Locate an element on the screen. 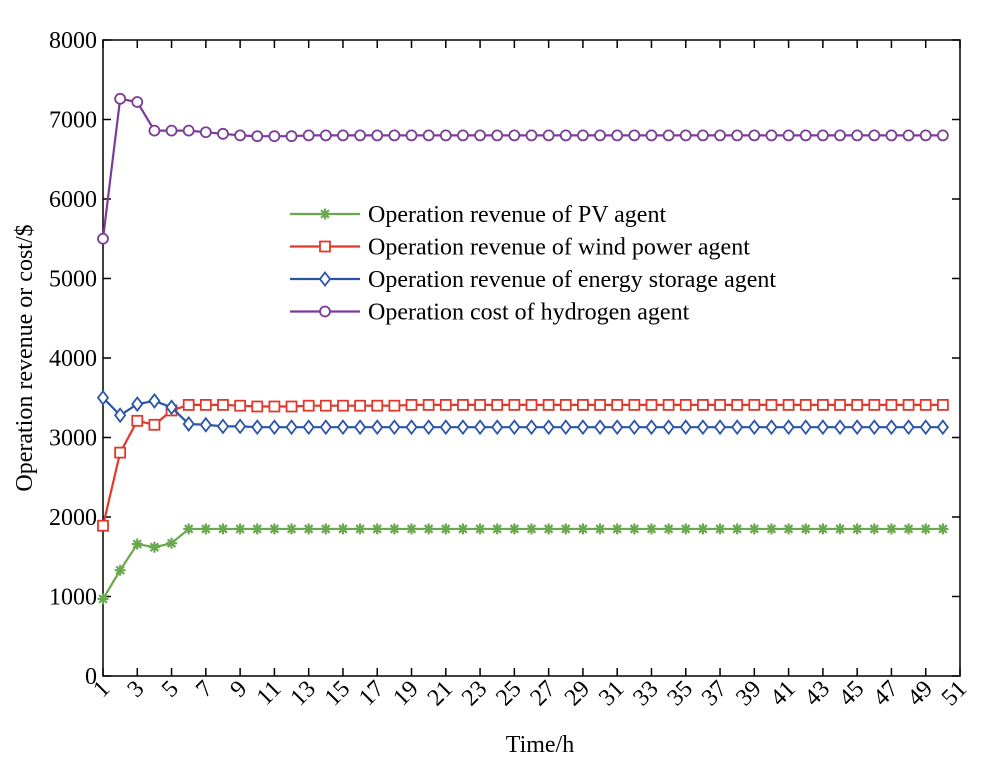 The width and height of the screenshot is (998, 769). legend-label: Operation revenue of wind power agent is located at coordinates (559, 248).